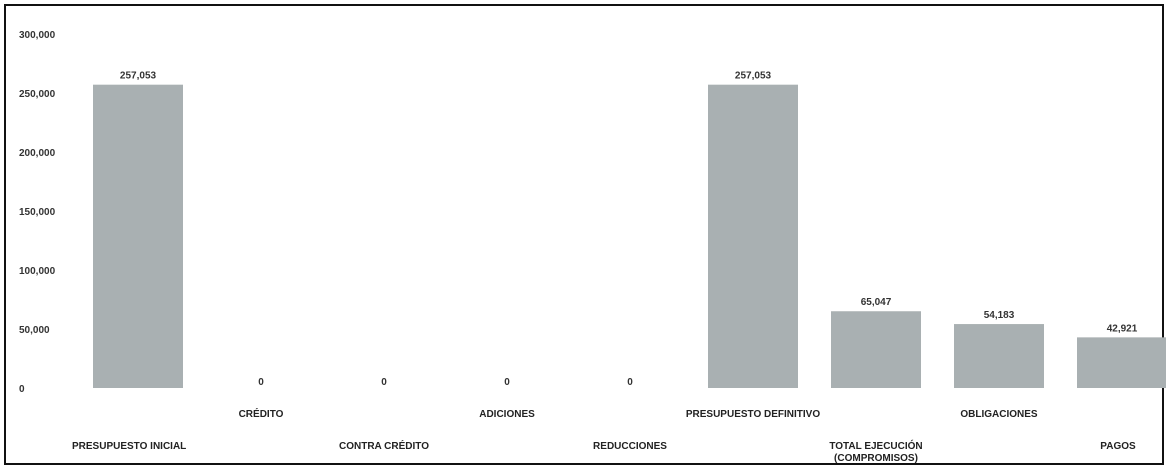 This screenshot has height=470, width=1170. I want to click on y-tick-label: 100,000, so click(37, 271).